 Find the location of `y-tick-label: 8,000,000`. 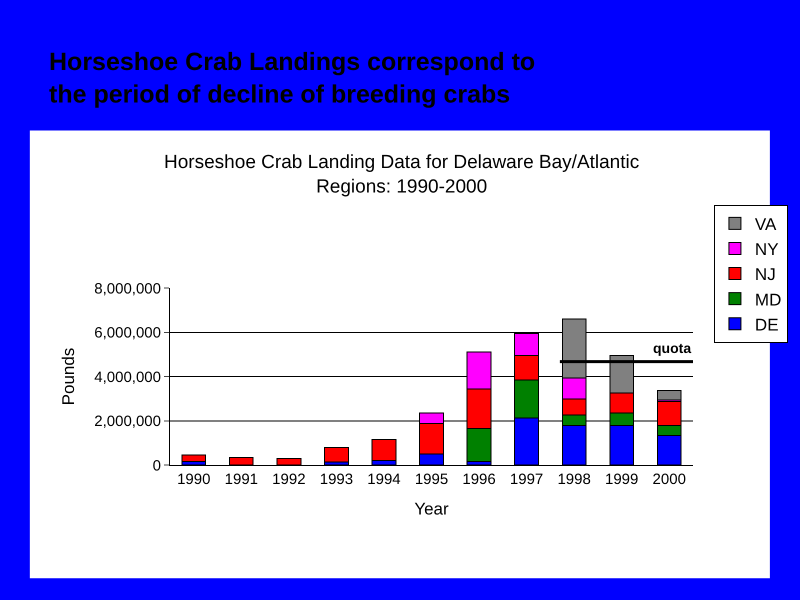

y-tick-label: 8,000,000 is located at coordinates (127, 289).